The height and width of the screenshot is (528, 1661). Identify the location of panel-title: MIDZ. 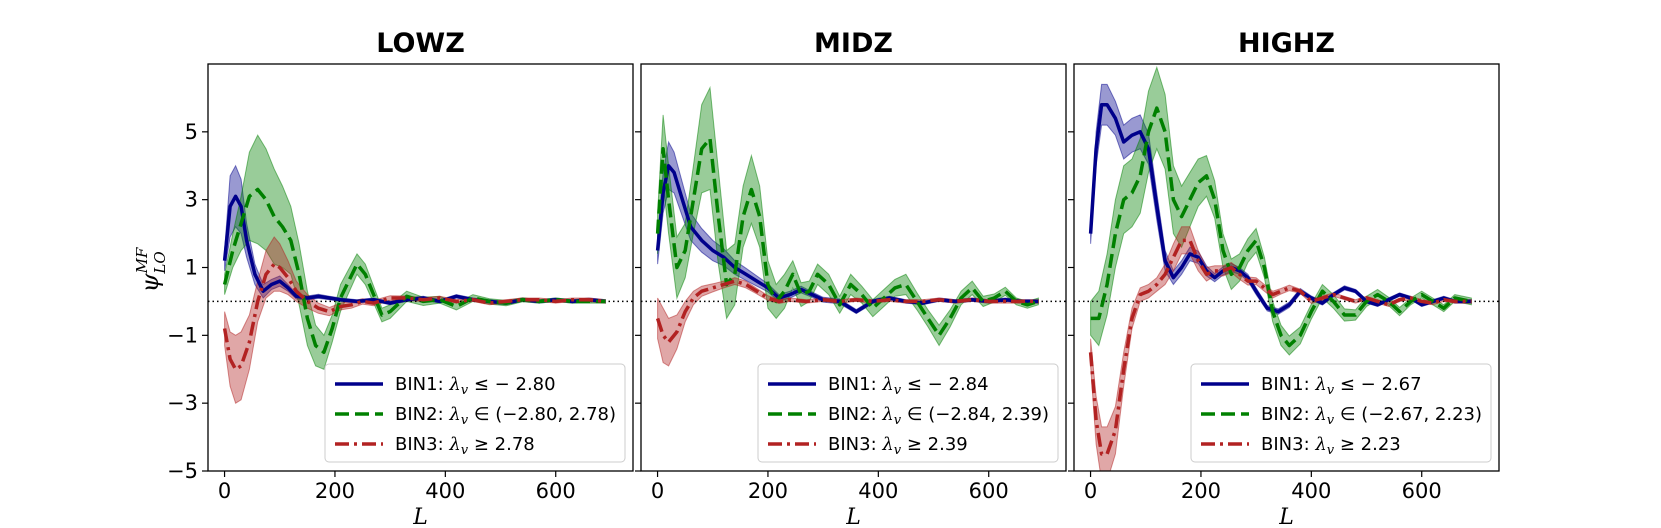
(853, 43).